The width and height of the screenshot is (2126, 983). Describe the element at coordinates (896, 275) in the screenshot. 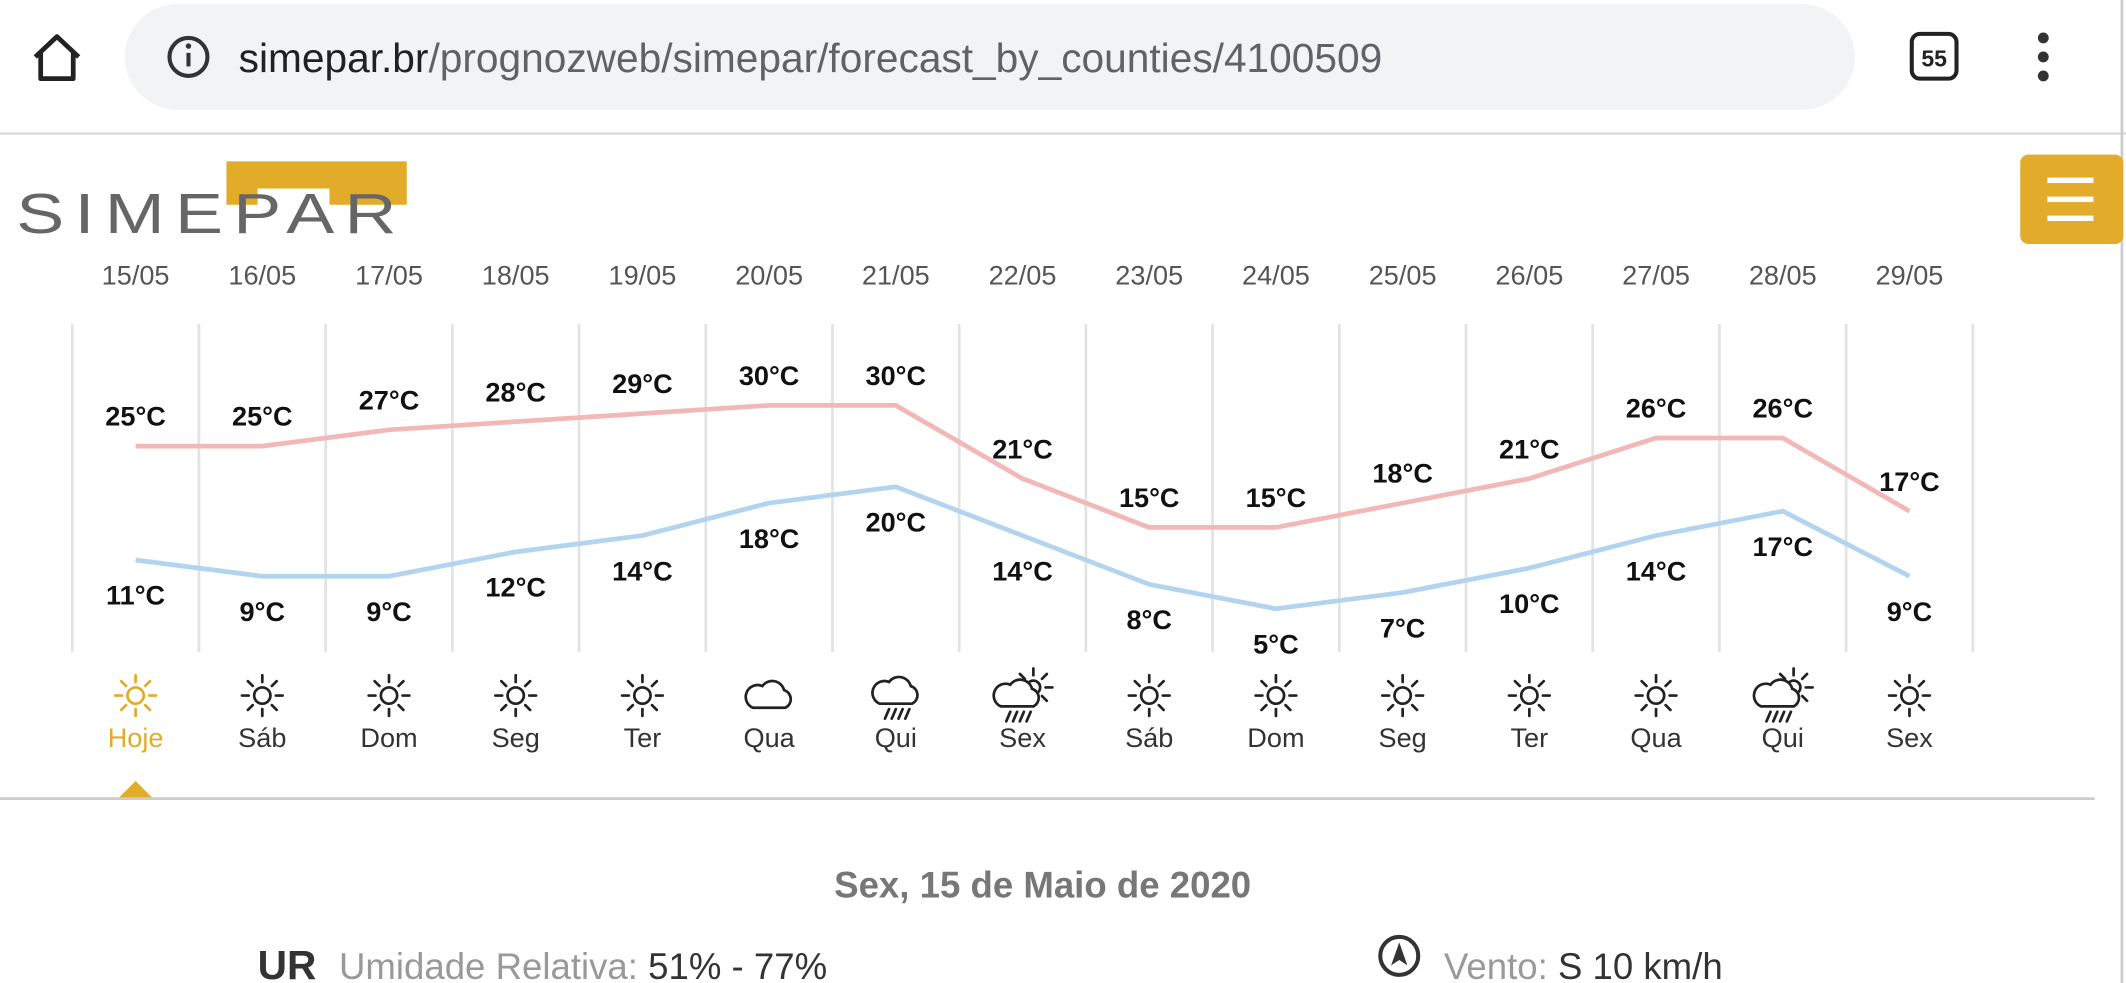

I see `date-label: 21/05` at that location.